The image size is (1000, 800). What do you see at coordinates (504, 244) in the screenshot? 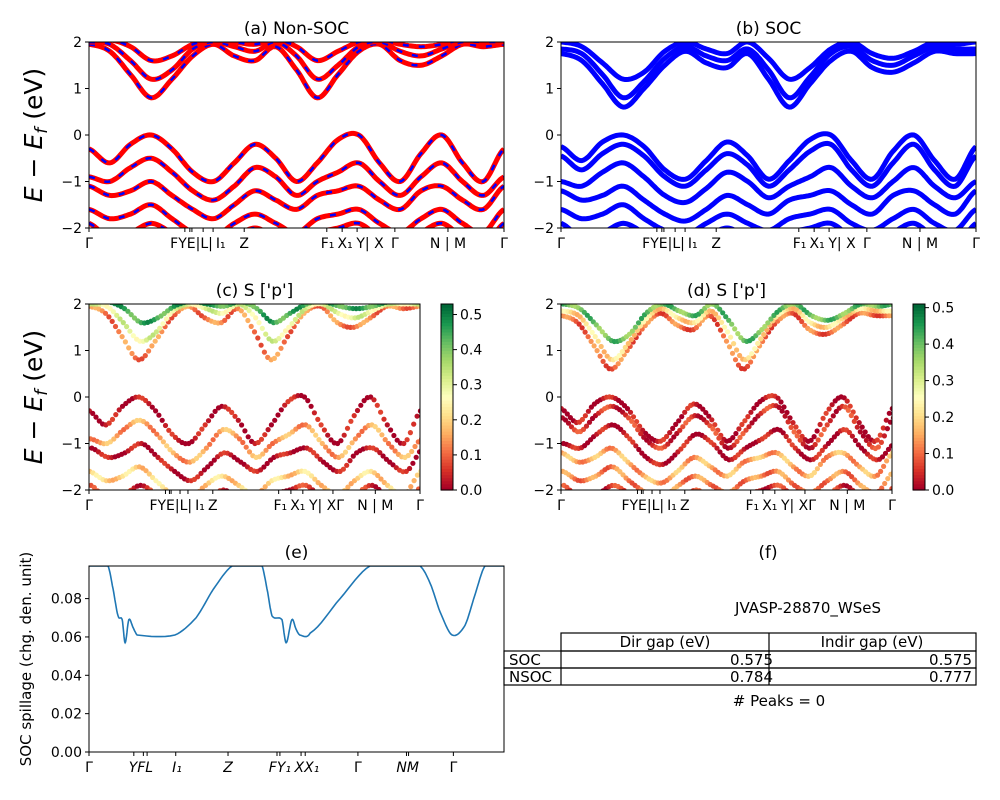
I see `xtick-label: Γ` at bounding box center [504, 244].